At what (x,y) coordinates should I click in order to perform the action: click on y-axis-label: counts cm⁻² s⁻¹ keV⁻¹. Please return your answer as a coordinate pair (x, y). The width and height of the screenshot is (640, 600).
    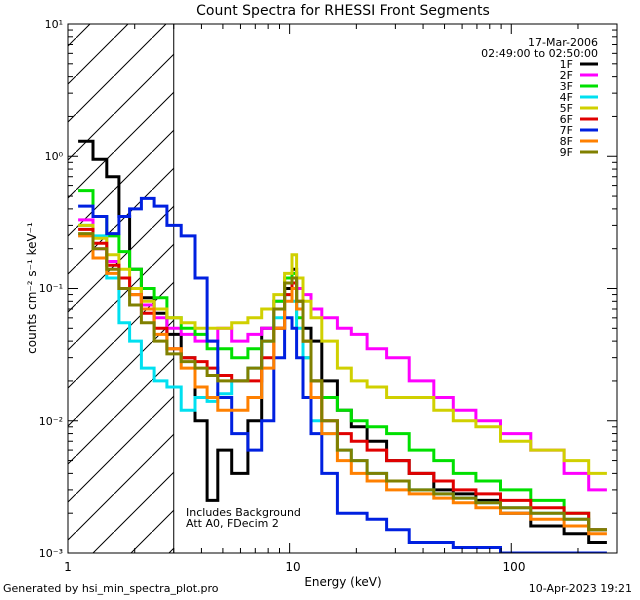
    Looking at the image, I should click on (32, 288).